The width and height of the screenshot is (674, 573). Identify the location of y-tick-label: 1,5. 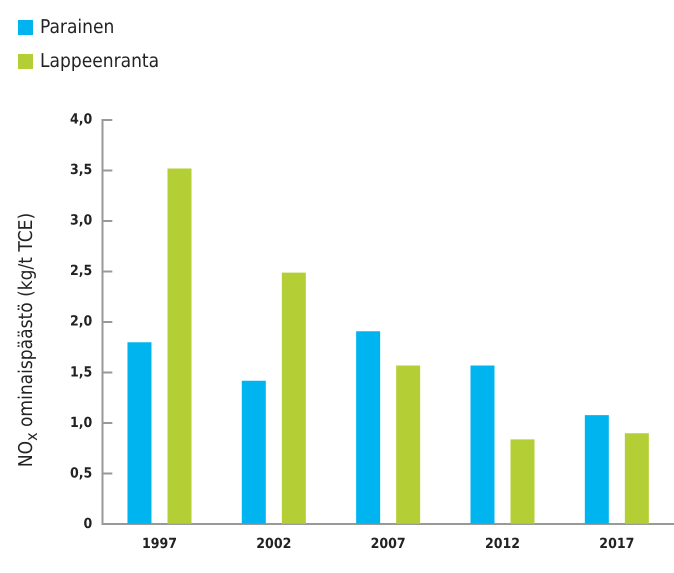
(81, 372).